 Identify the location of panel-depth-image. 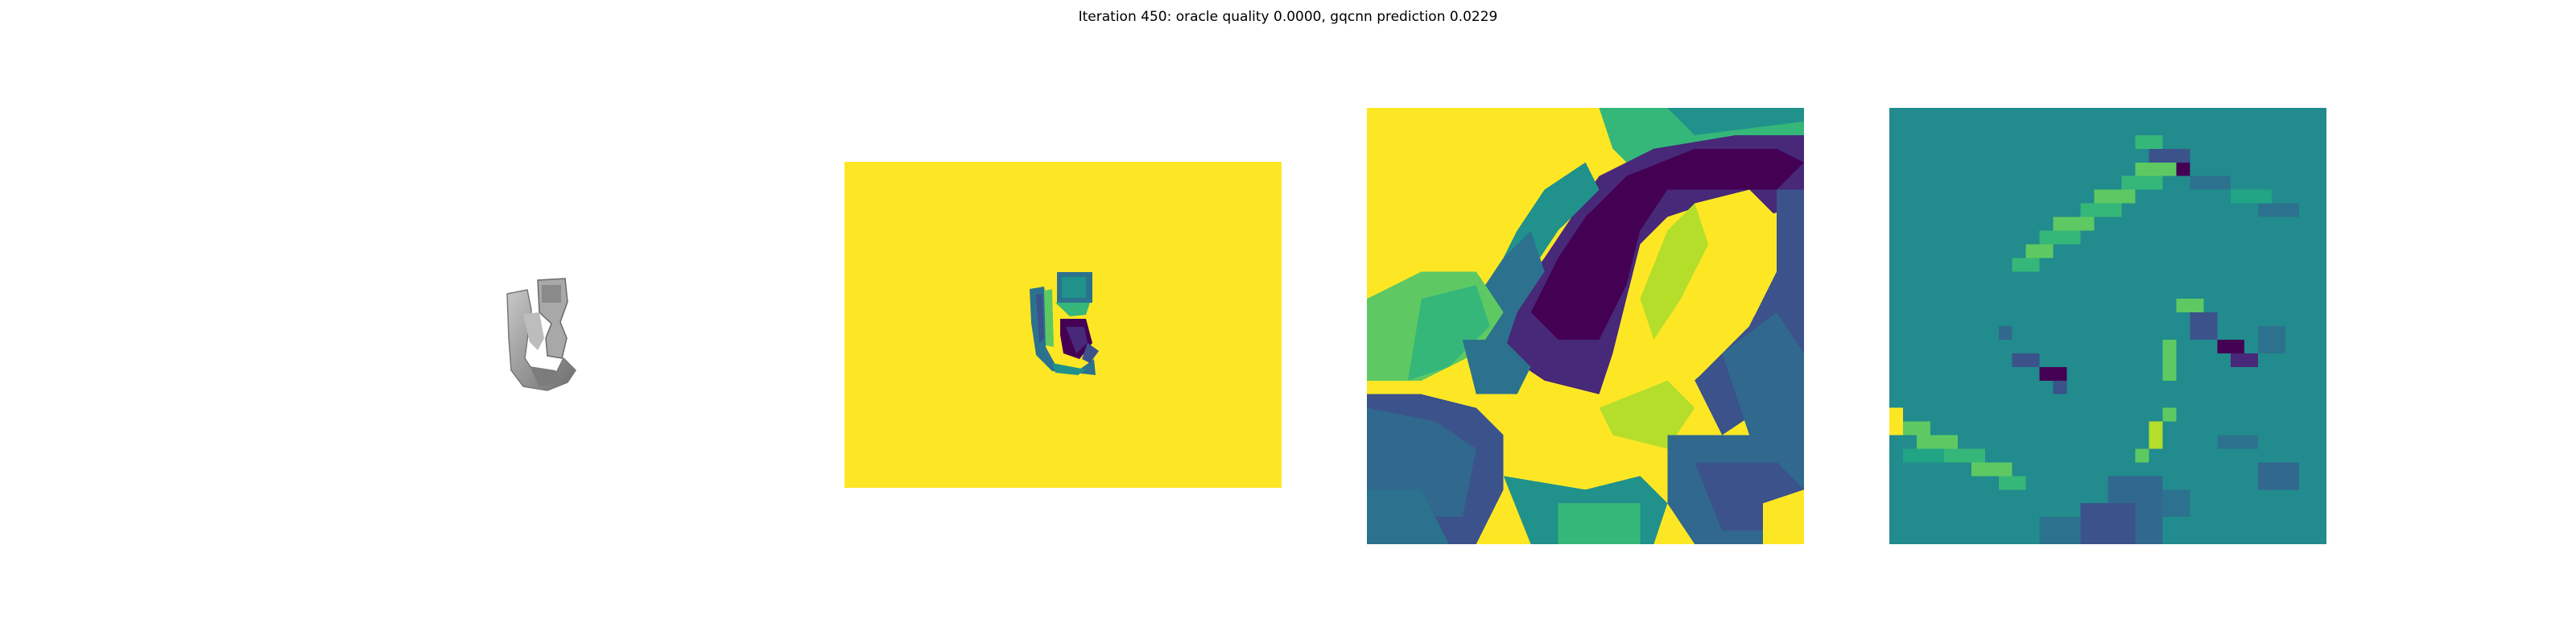
(1063, 325).